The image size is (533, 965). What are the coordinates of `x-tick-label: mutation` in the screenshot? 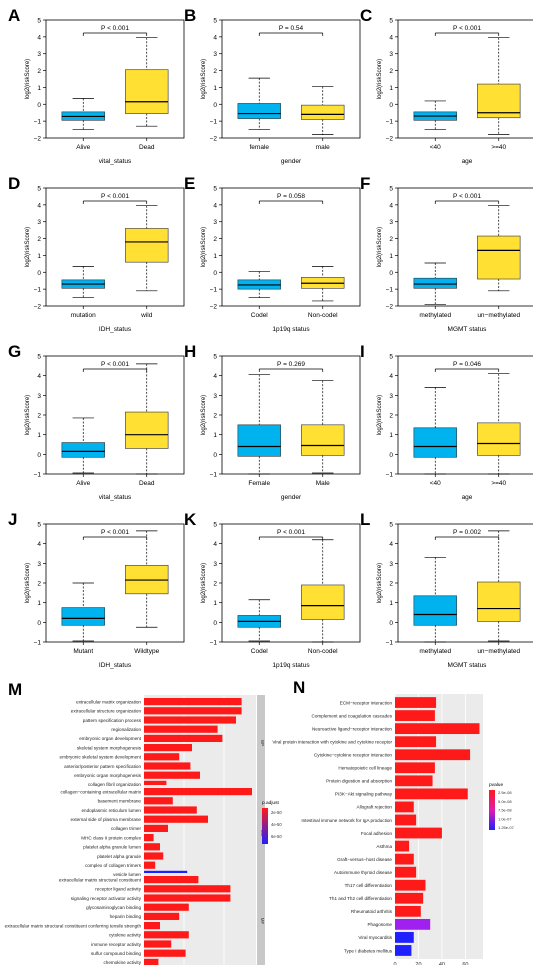 It's located at (83, 315).